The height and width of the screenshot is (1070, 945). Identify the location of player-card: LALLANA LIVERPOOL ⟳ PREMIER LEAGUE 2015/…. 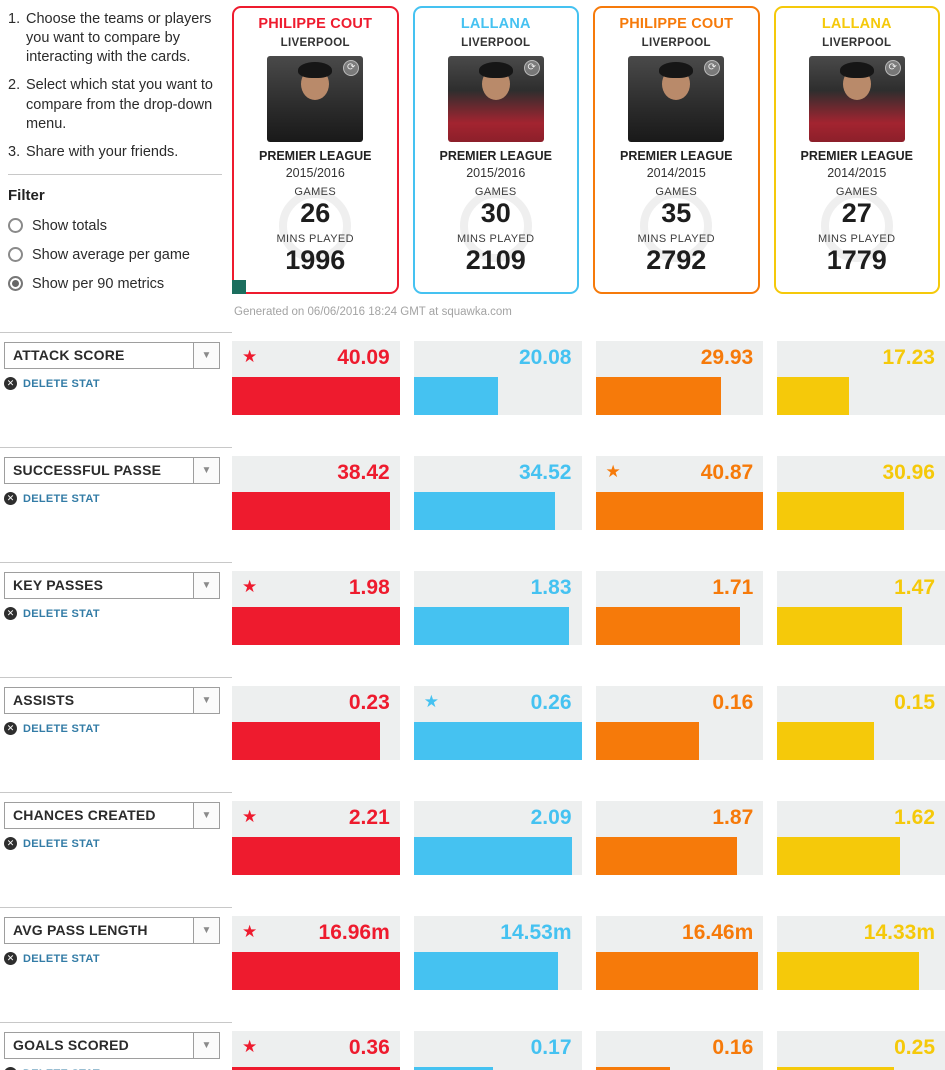
(495, 150).